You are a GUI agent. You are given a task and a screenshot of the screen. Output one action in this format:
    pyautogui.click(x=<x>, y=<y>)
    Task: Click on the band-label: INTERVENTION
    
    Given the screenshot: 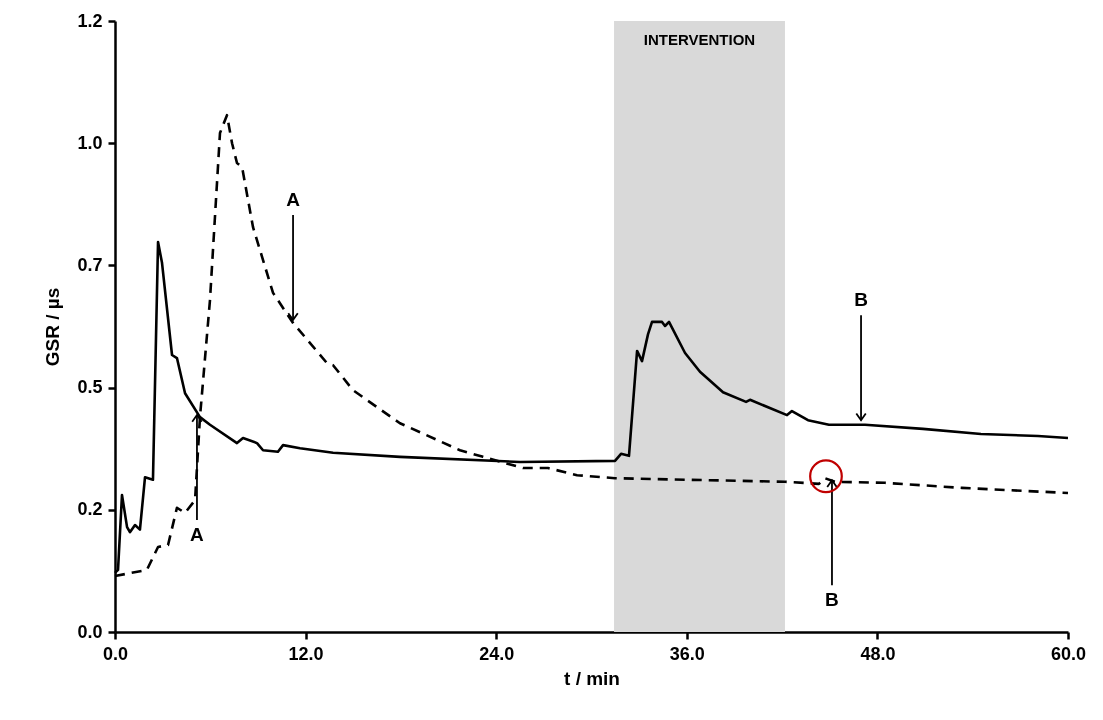 What is the action you would take?
    pyautogui.click(x=699, y=39)
    